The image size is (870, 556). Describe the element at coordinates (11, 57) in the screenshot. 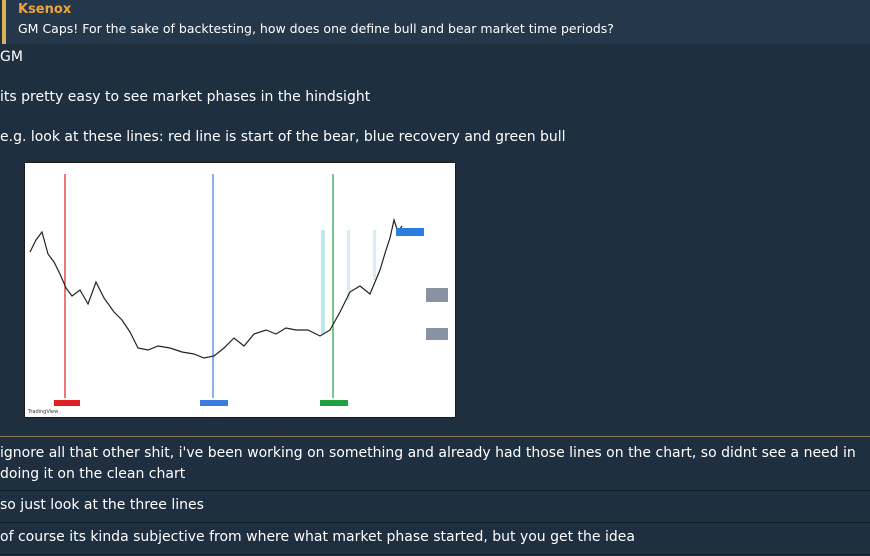

I see `message: GM` at that location.